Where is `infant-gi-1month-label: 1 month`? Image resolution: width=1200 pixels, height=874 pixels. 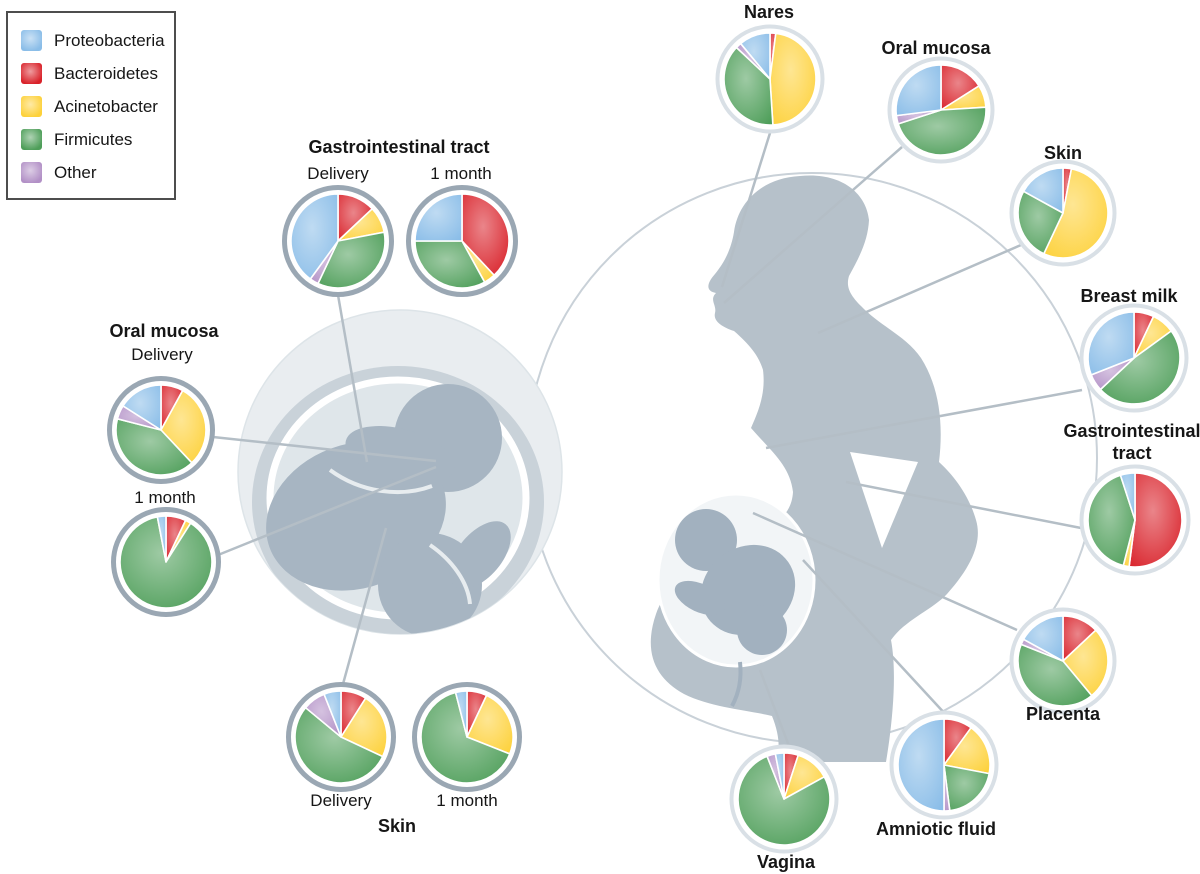
infant-gi-1month-label: 1 month is located at coordinates (461, 173).